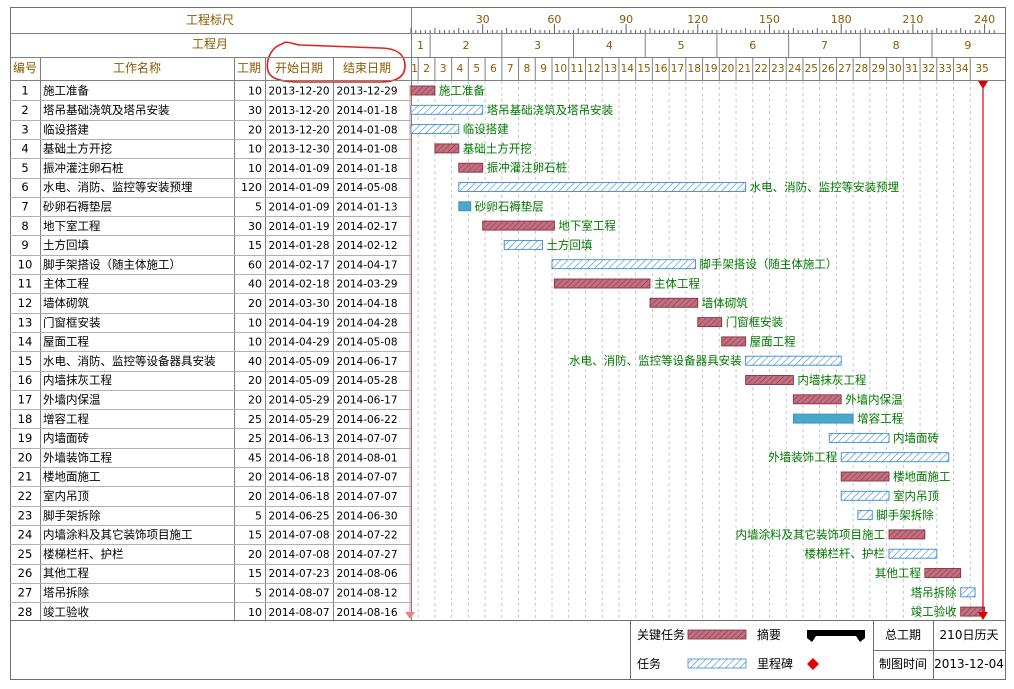 This screenshot has height=689, width=1014. I want to click on task-bar-label: 脚手架搭设（随主体施工）, so click(768, 264).